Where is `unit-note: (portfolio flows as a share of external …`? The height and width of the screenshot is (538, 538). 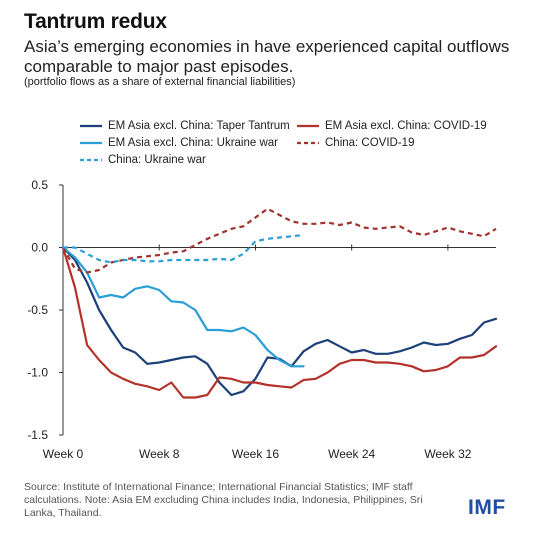 unit-note: (portfolio flows as a share of external … is located at coordinates (160, 82).